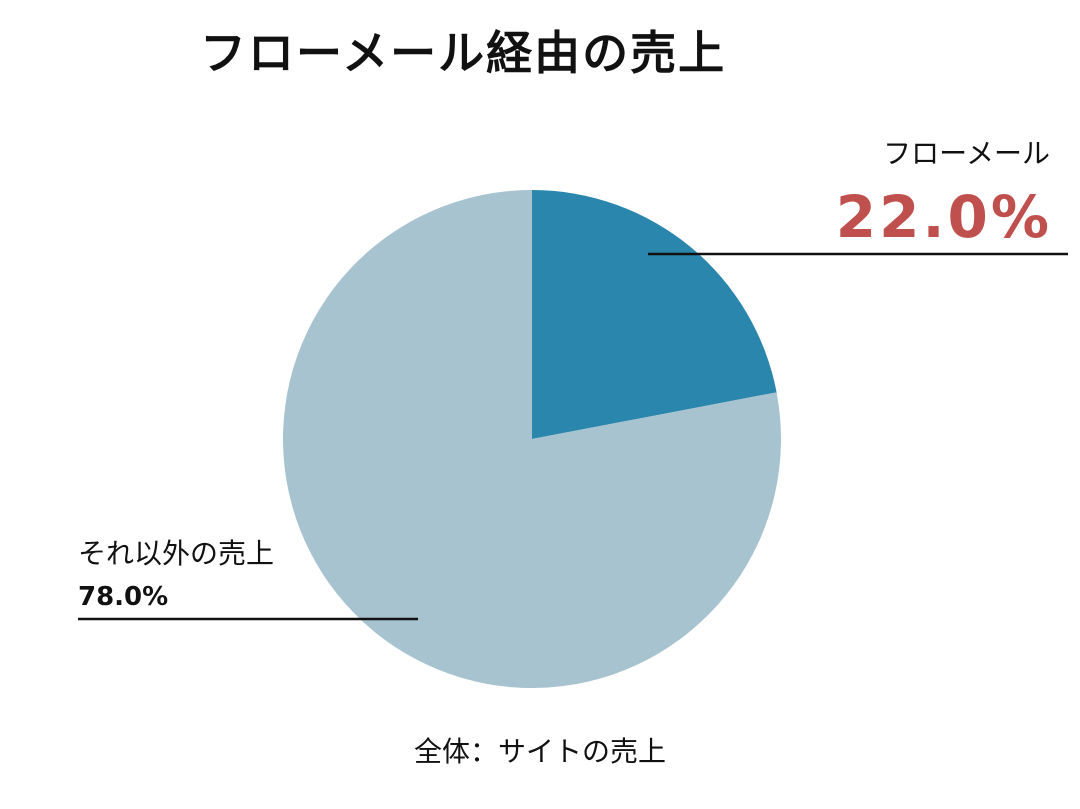 The width and height of the screenshot is (1080, 809). Describe the element at coordinates (654, 314) in the screenshot. I see `pie-slice-flow-mail` at that location.